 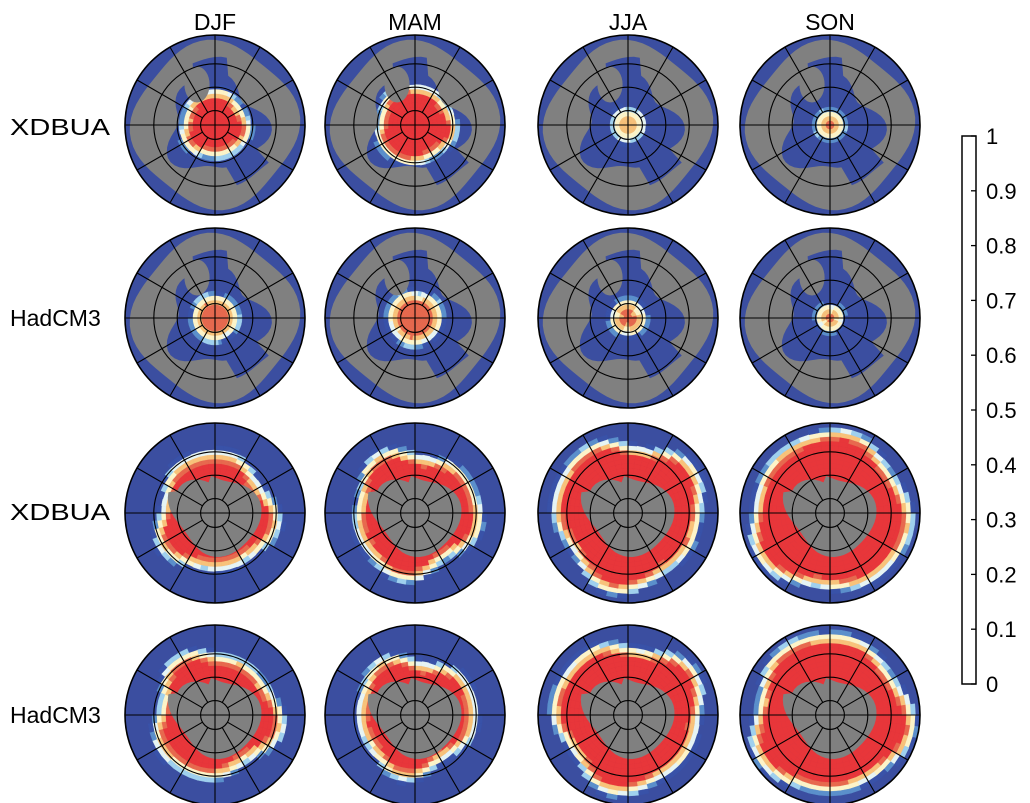 I want to click on map-panel-hadcm3-north-son, so click(x=830, y=318).